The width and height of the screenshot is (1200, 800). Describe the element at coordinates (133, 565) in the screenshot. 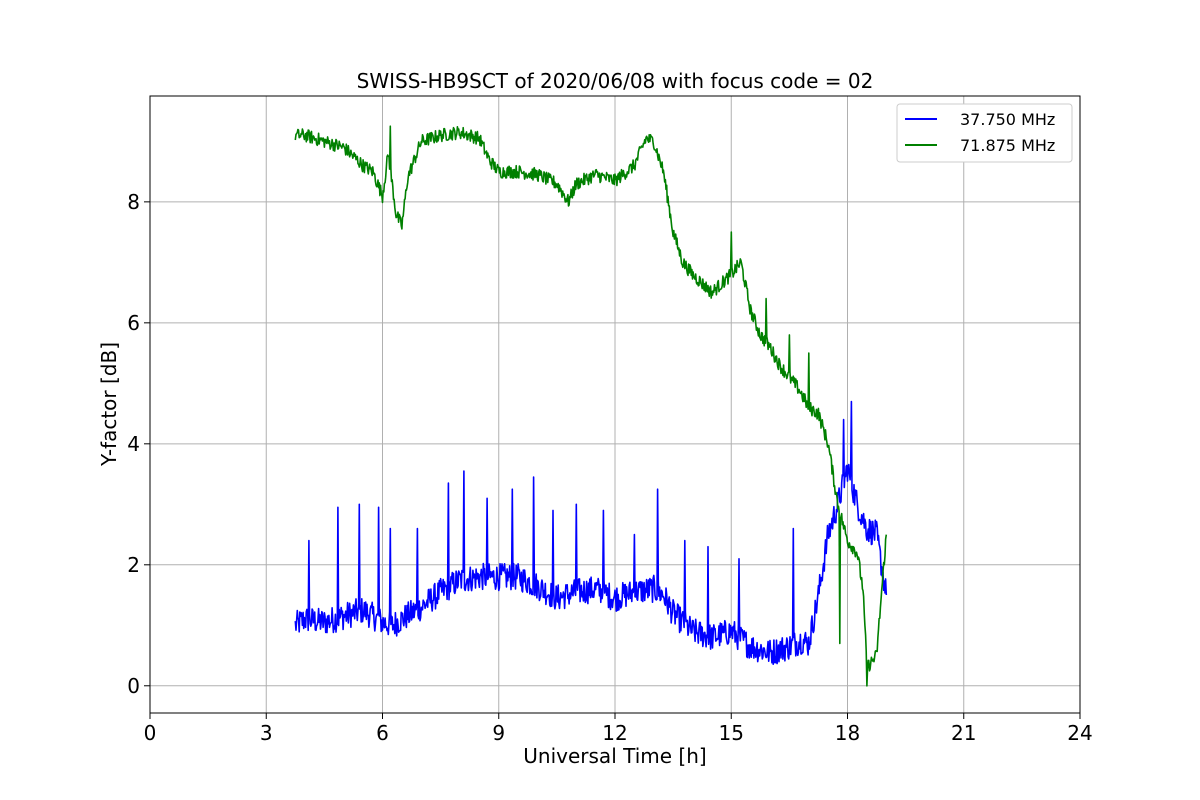

I see `y-tick-label: 2` at that location.